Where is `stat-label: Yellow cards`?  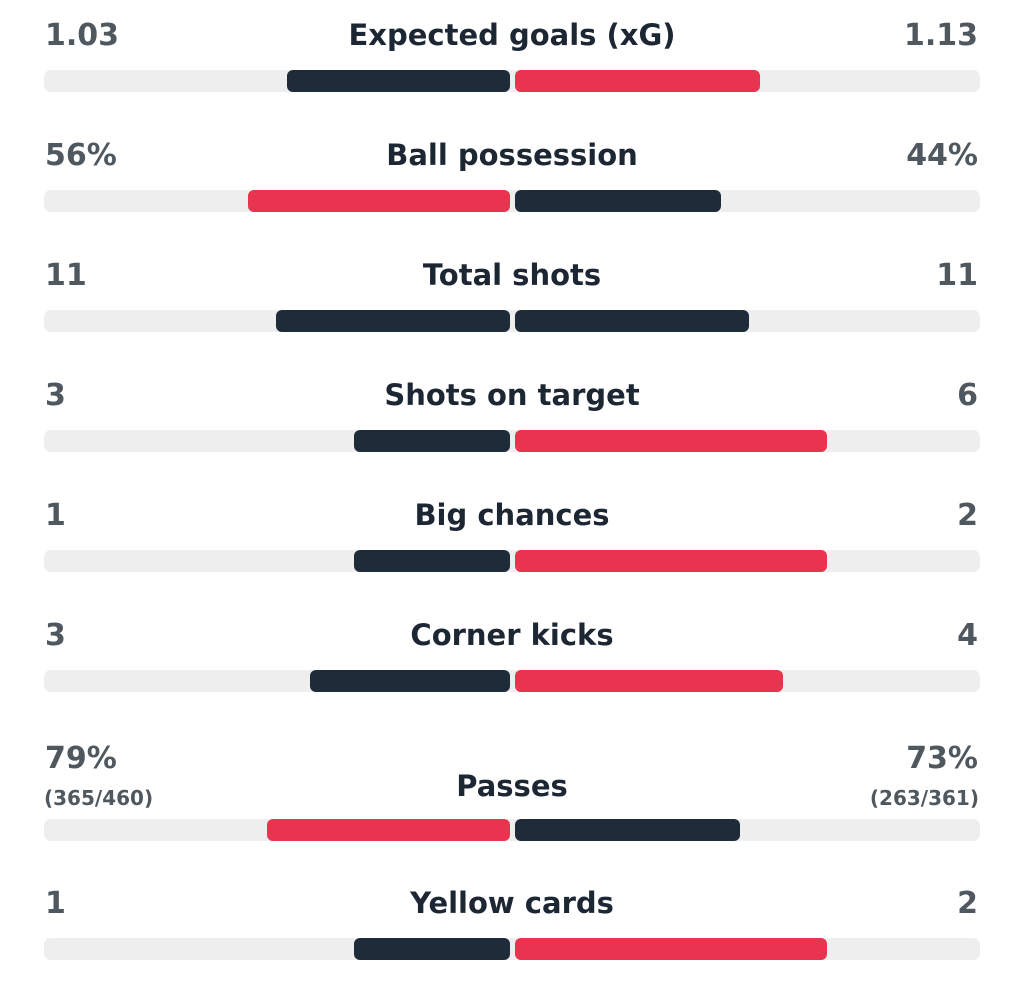 stat-label: Yellow cards is located at coordinates (512, 903).